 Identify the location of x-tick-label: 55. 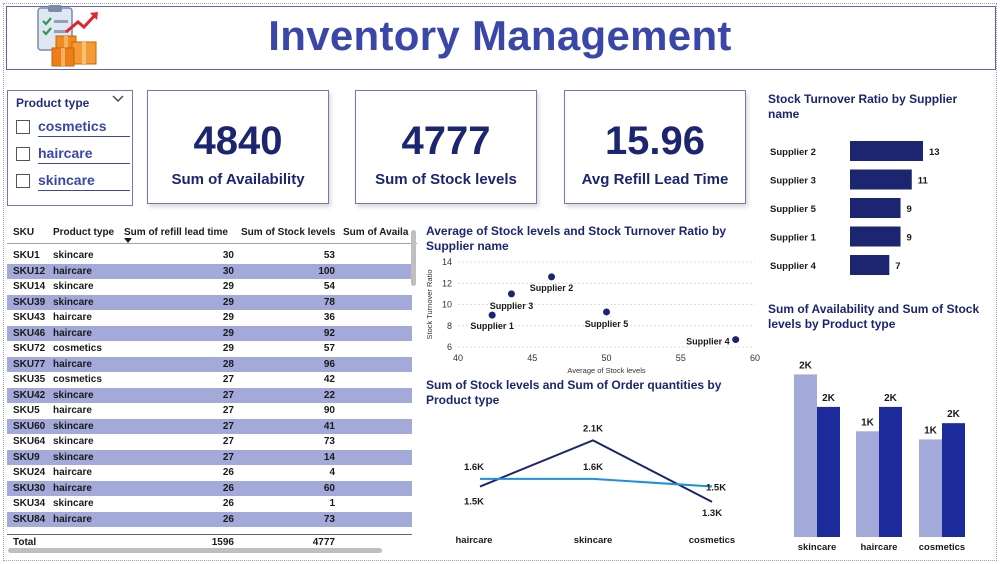
(681, 358).